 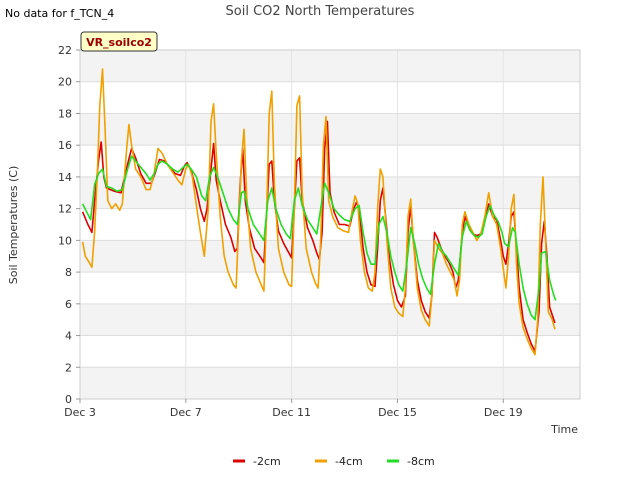 I want to click on y-tick-label: 18, so click(x=65, y=113).